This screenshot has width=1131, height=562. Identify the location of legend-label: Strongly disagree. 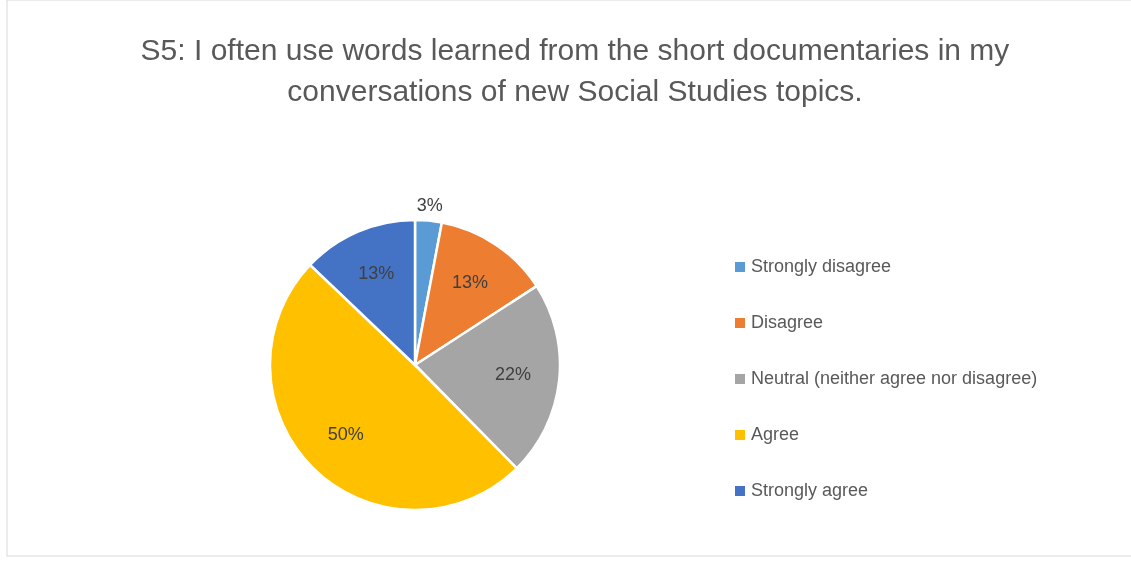
(821, 265).